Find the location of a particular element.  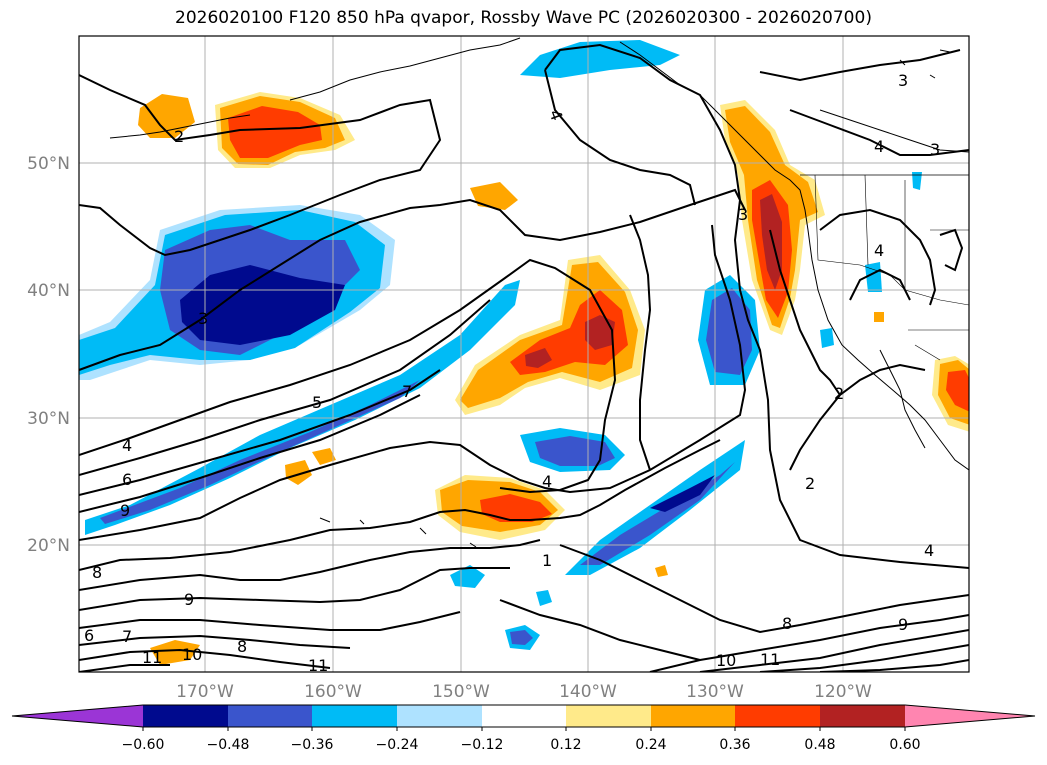

colorbar-tick-label: 0.36 is located at coordinates (734, 745).